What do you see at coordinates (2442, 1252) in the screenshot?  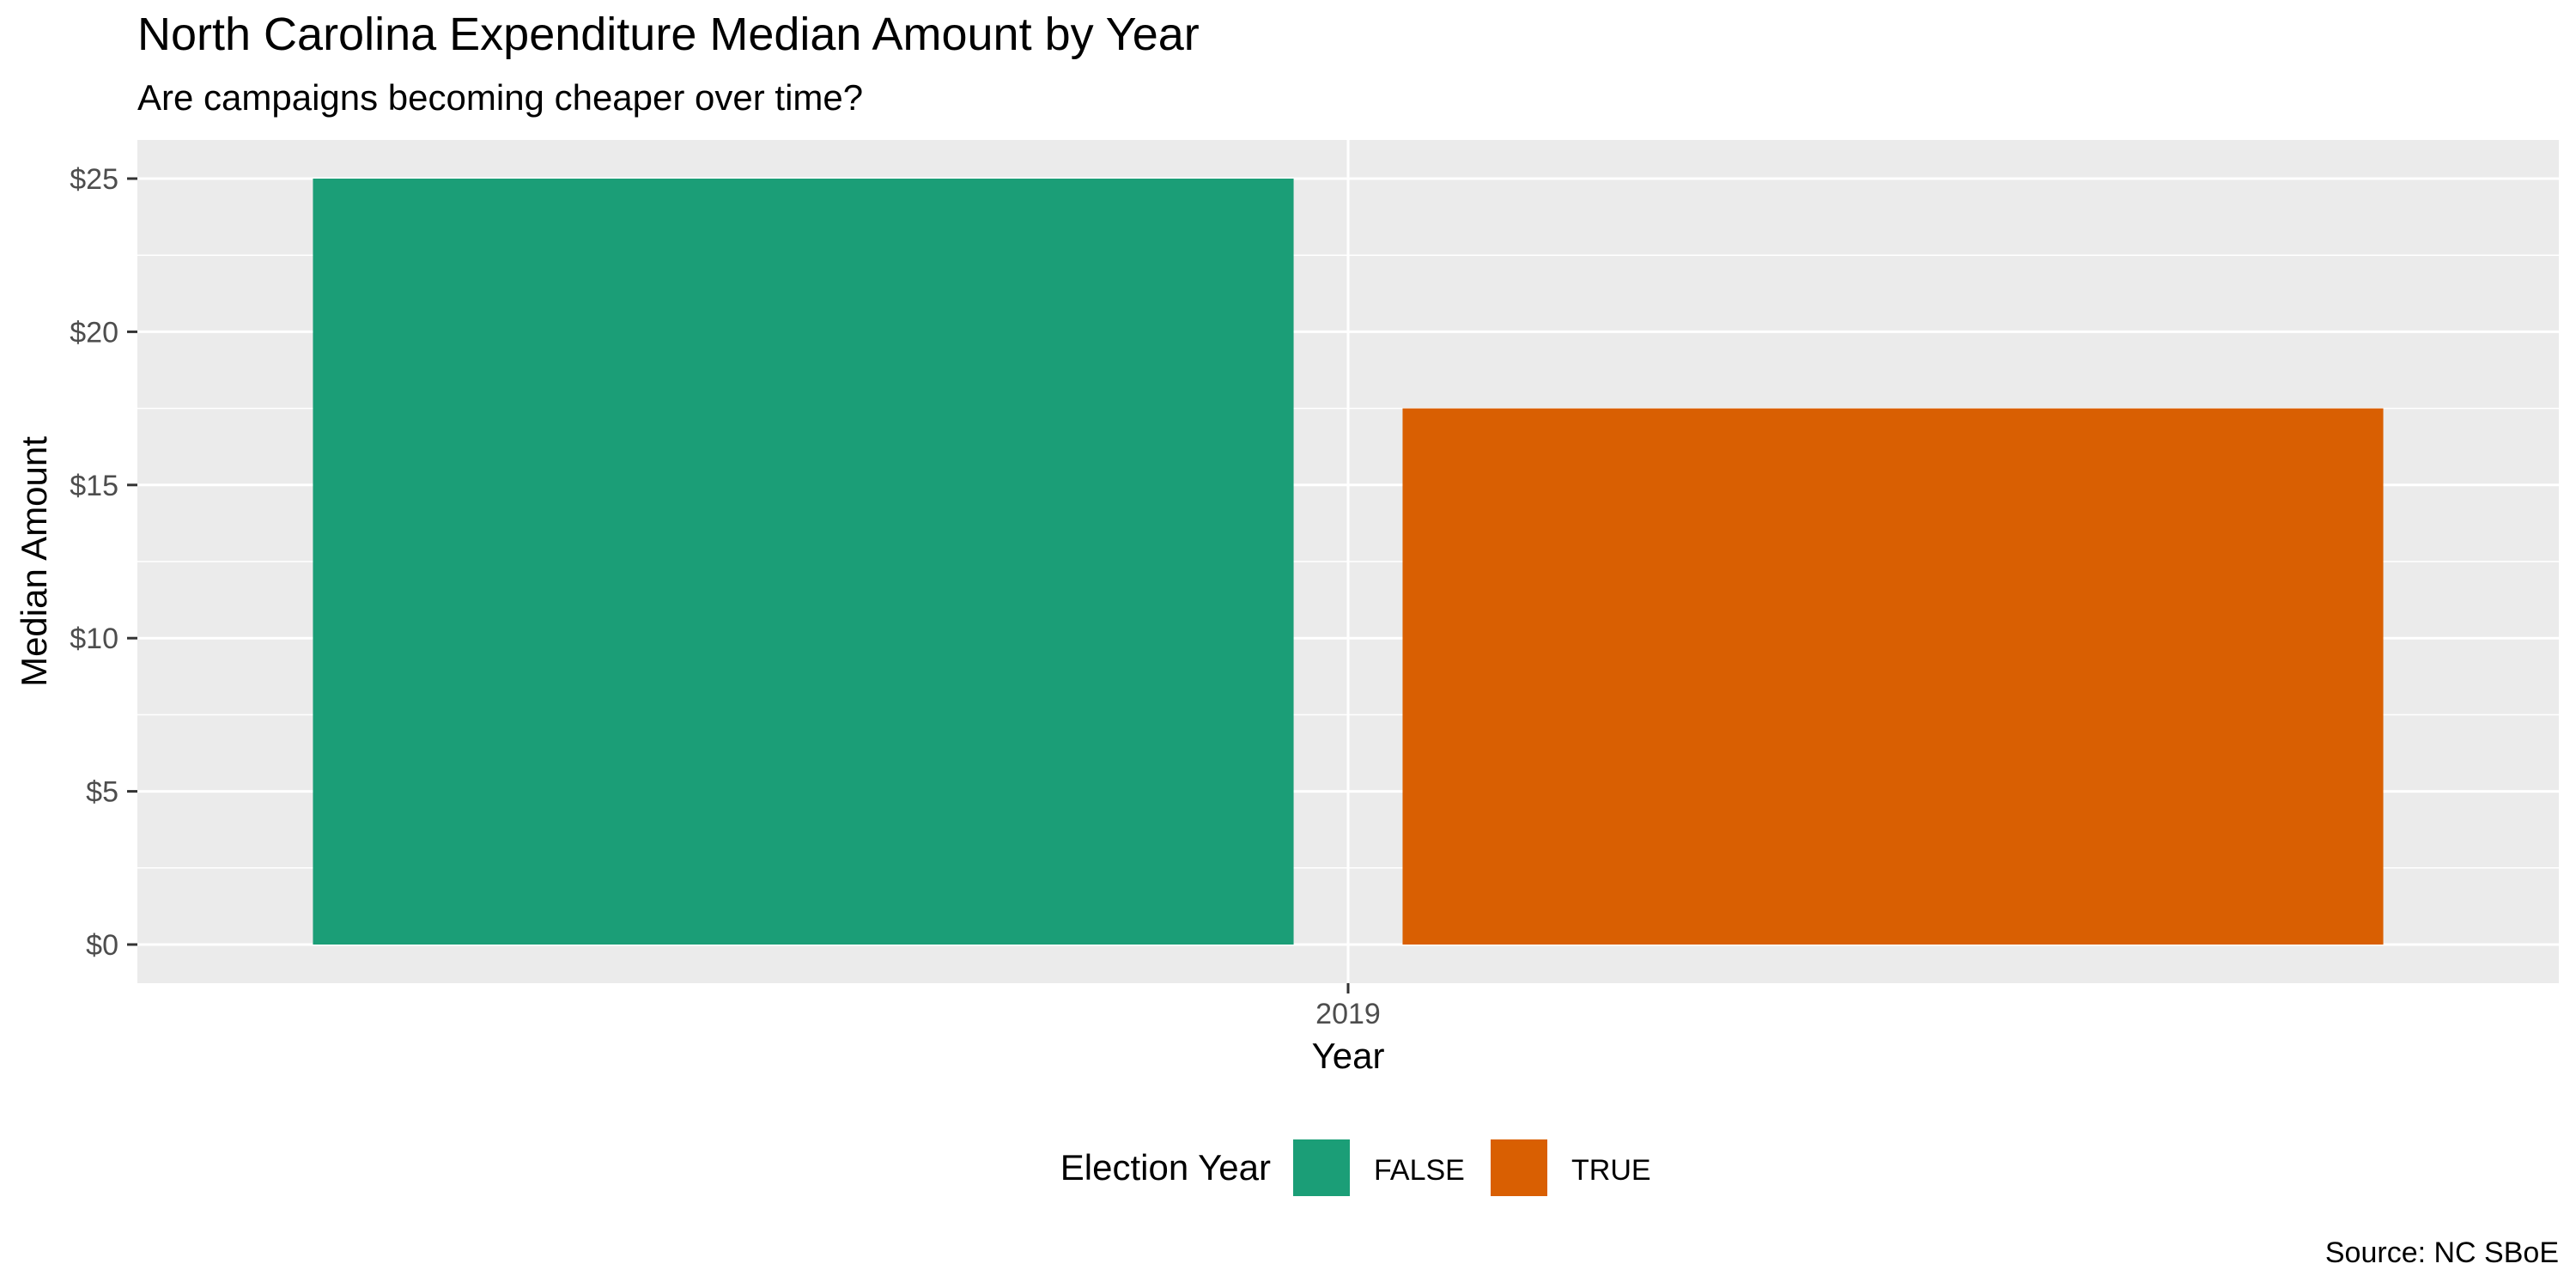 I see `chart-caption: Source: NC SBoE` at bounding box center [2442, 1252].